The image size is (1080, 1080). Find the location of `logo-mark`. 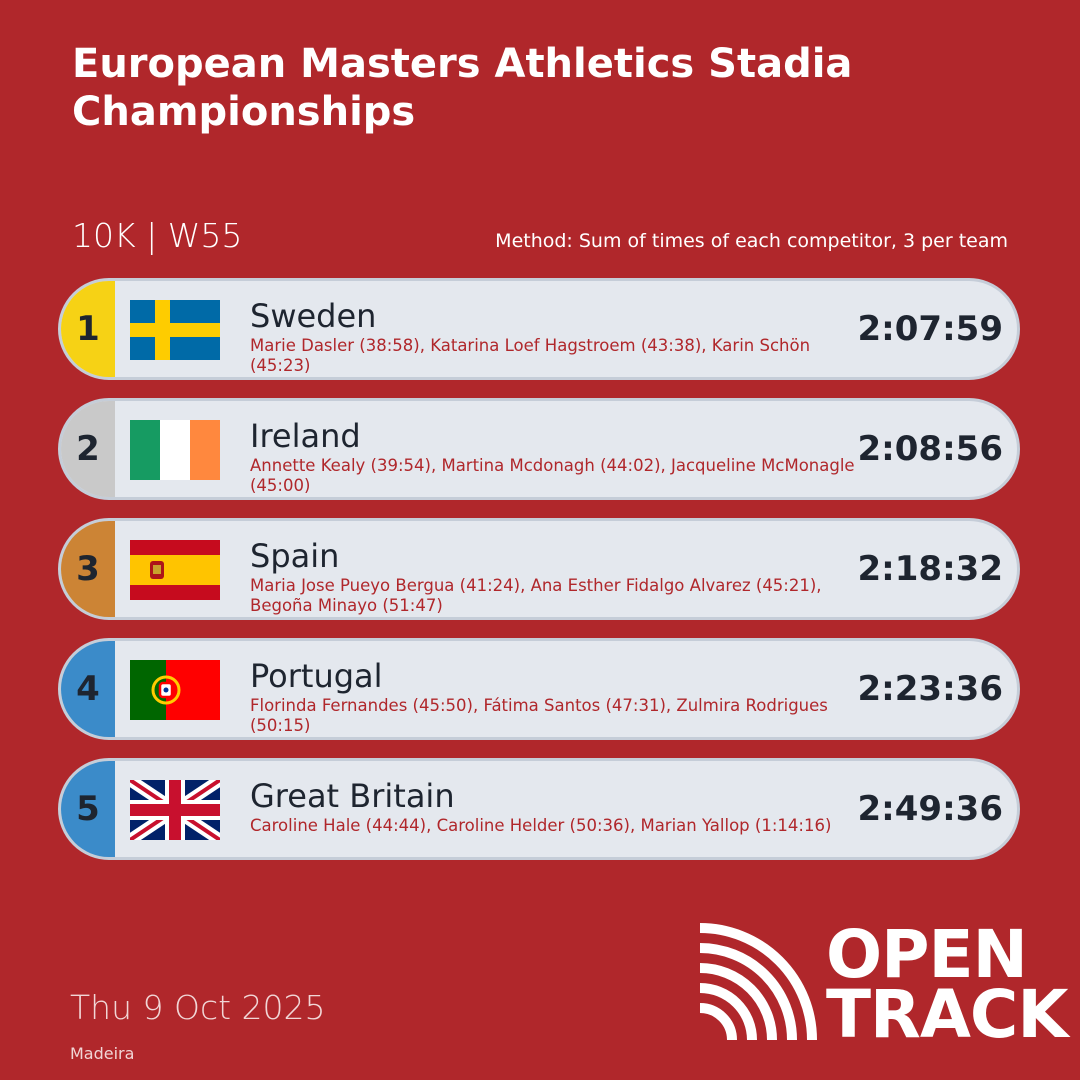

logo-mark is located at coordinates (758, 982).